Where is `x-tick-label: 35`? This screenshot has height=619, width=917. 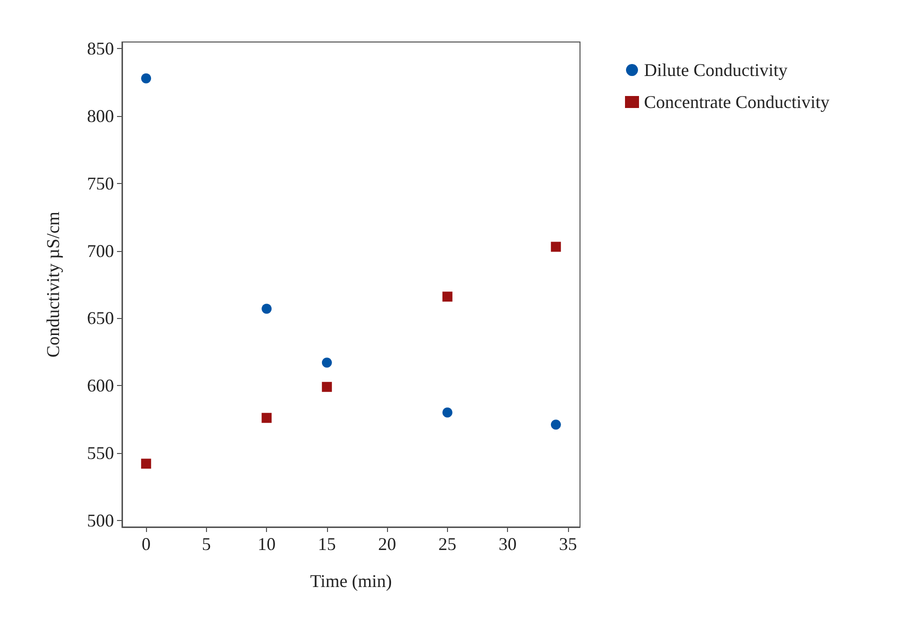 x-tick-label: 35 is located at coordinates (567, 544).